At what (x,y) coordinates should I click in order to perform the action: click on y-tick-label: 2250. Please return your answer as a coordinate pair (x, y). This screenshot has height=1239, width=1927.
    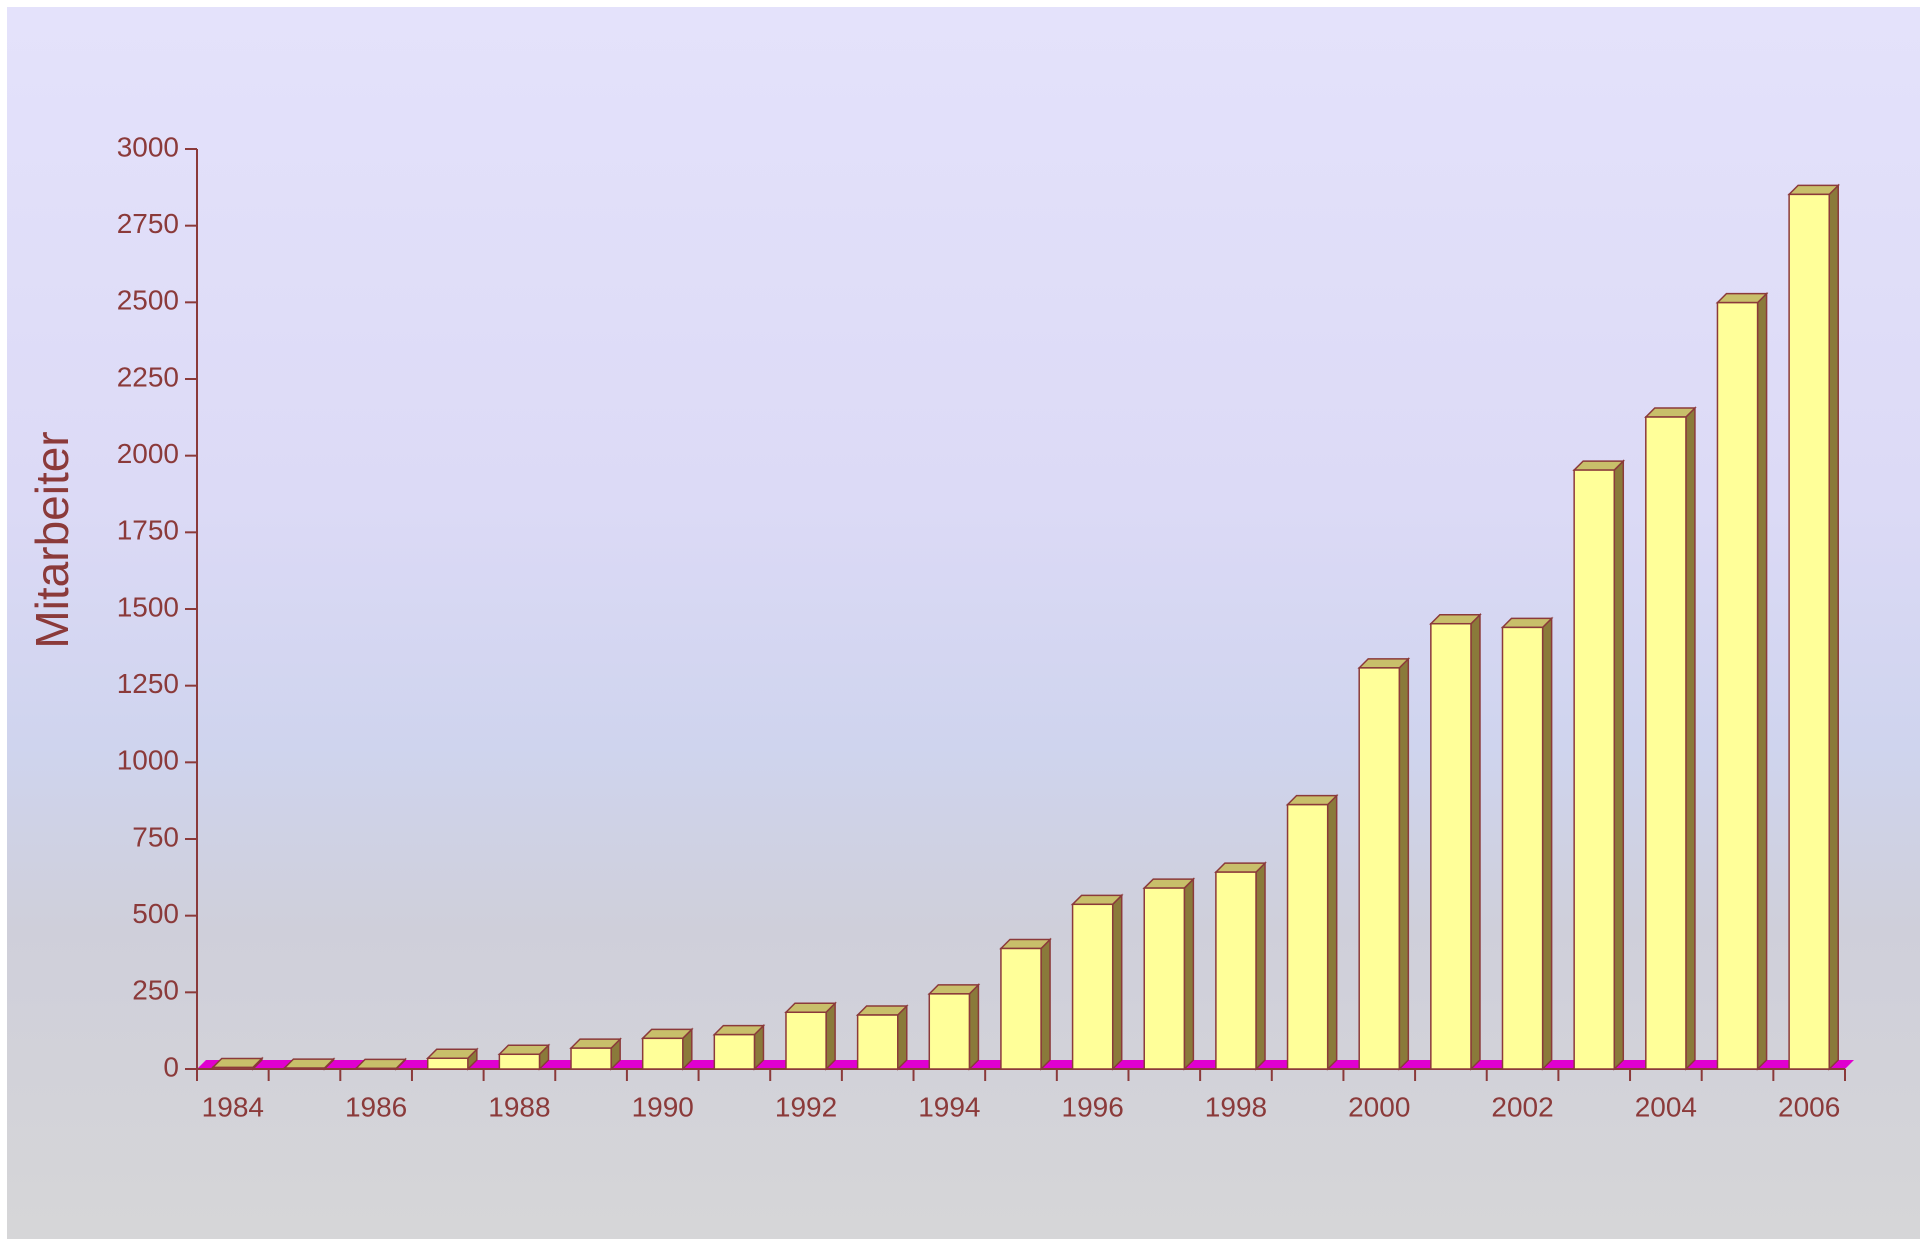
    Looking at the image, I should click on (148, 376).